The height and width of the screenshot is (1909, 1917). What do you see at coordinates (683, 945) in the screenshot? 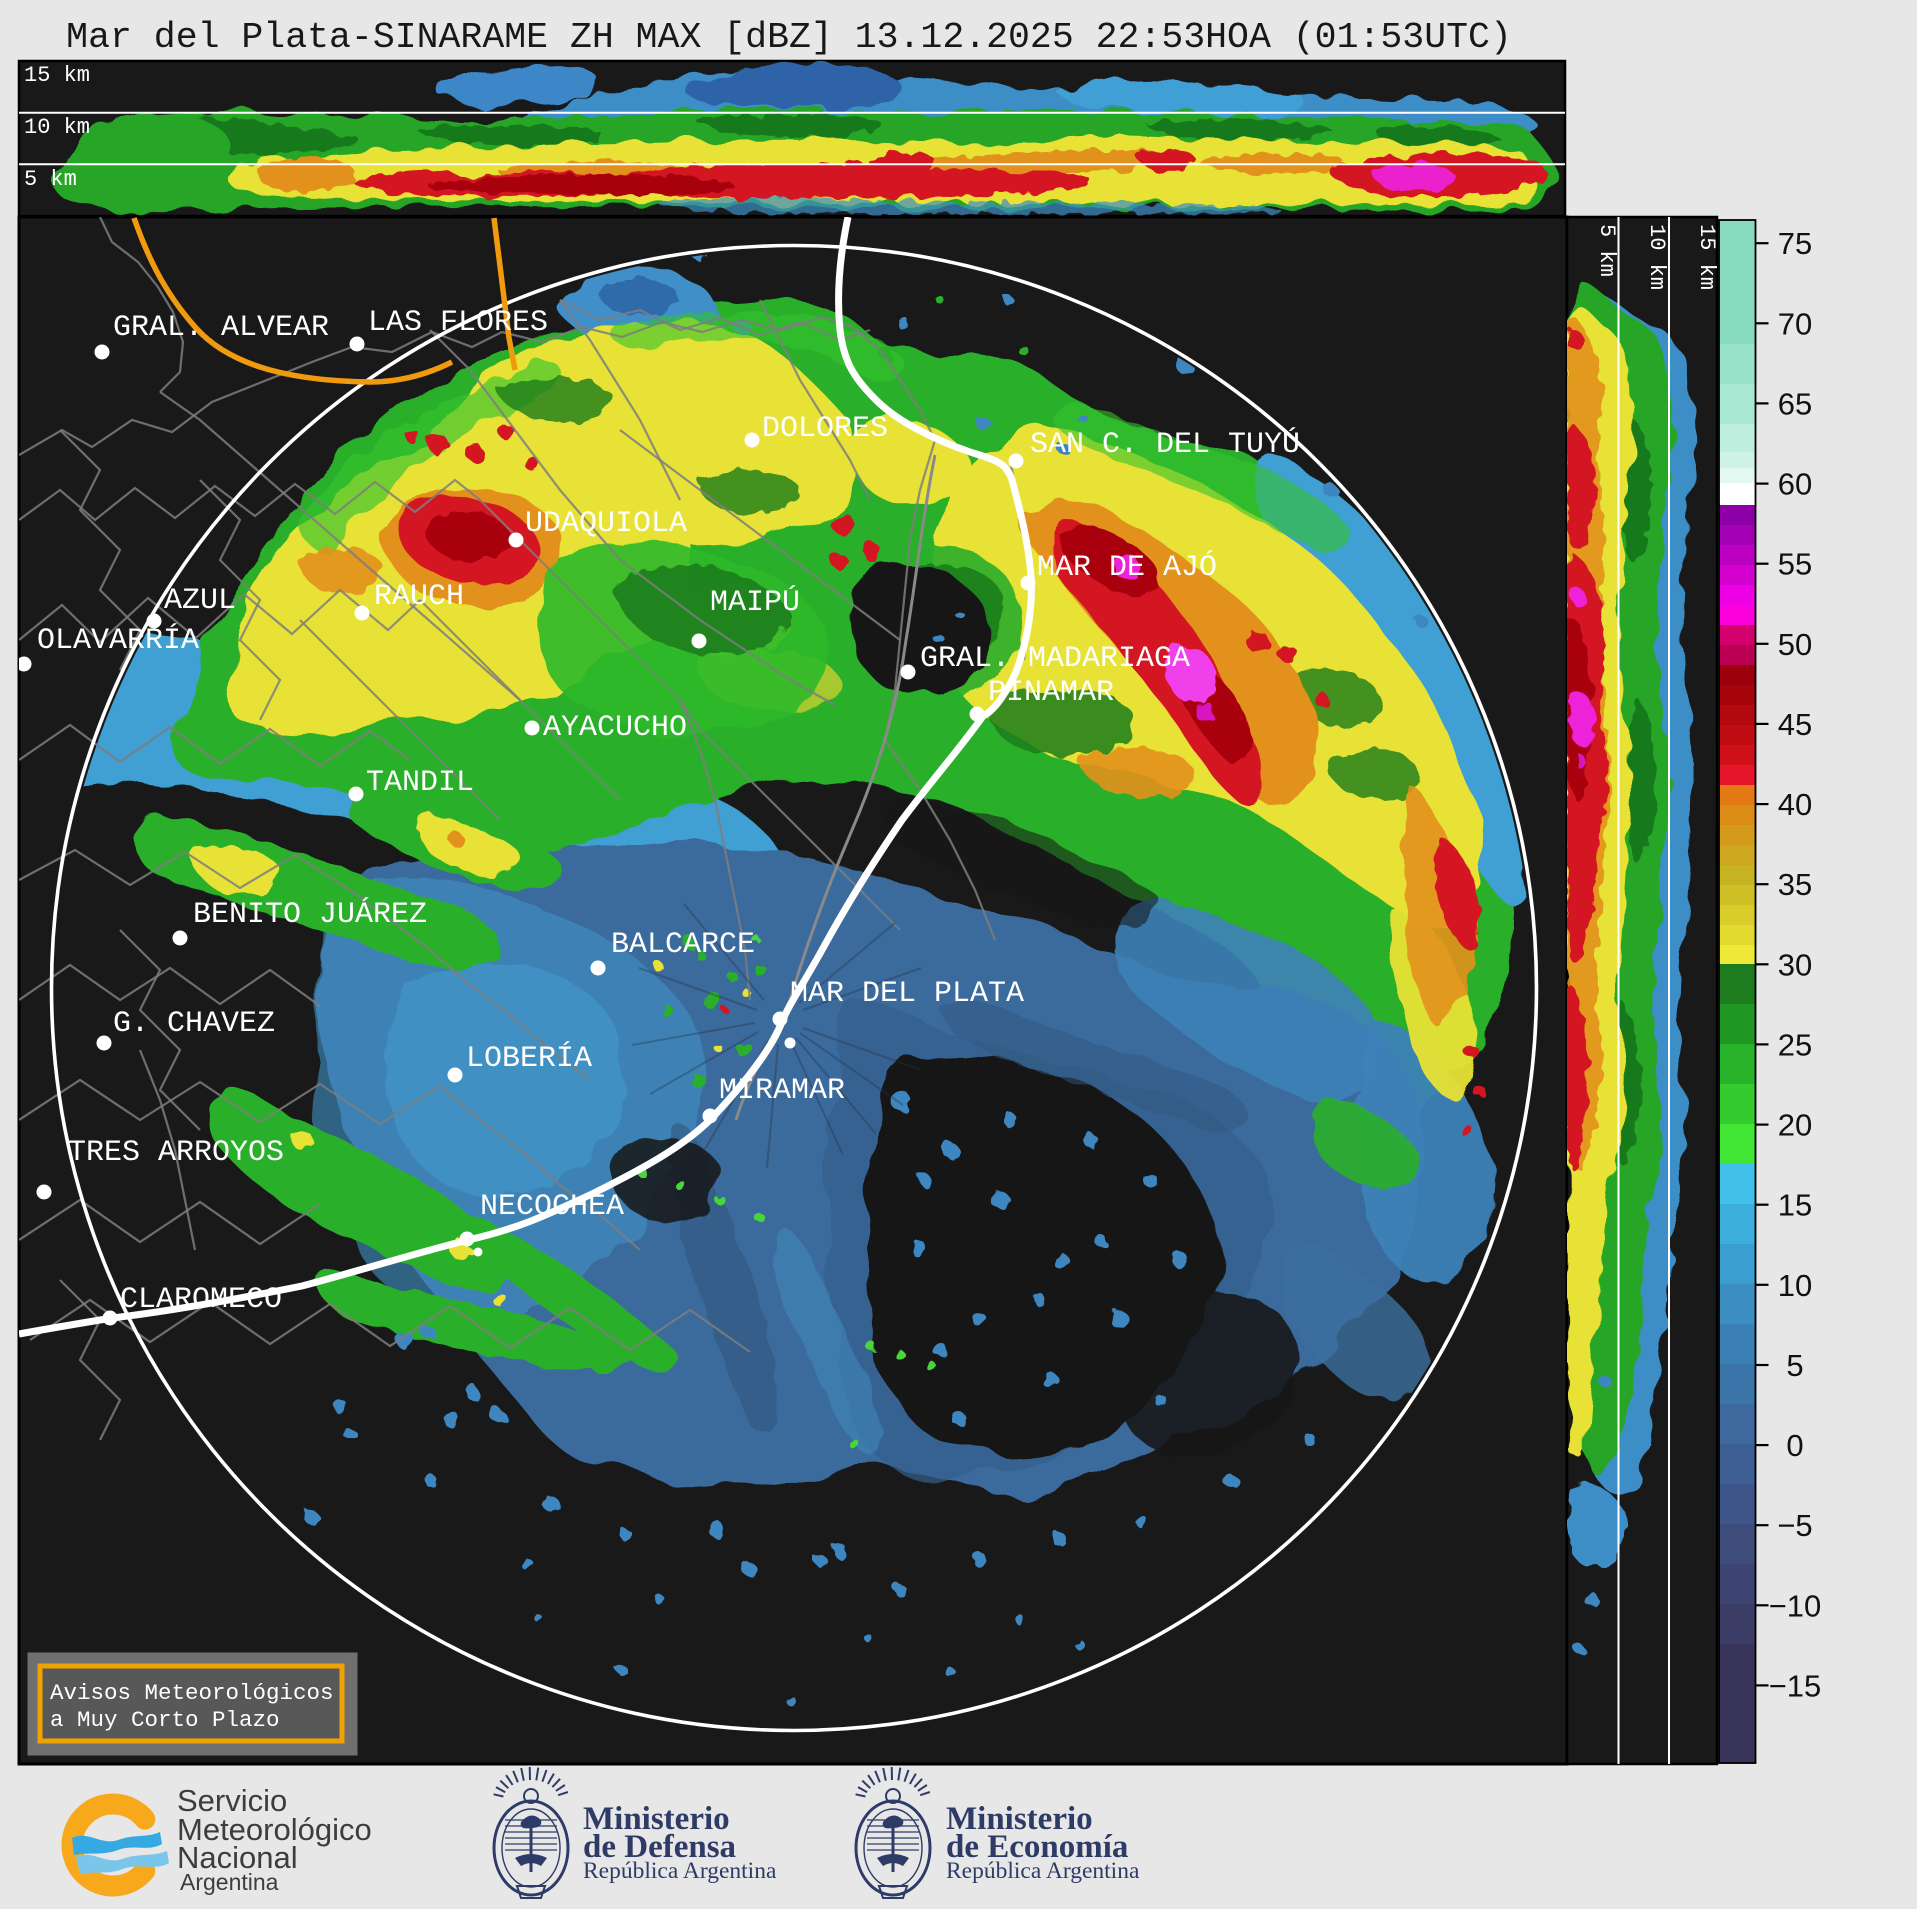
I see `svg-text: BALCARCE` at bounding box center [683, 945].